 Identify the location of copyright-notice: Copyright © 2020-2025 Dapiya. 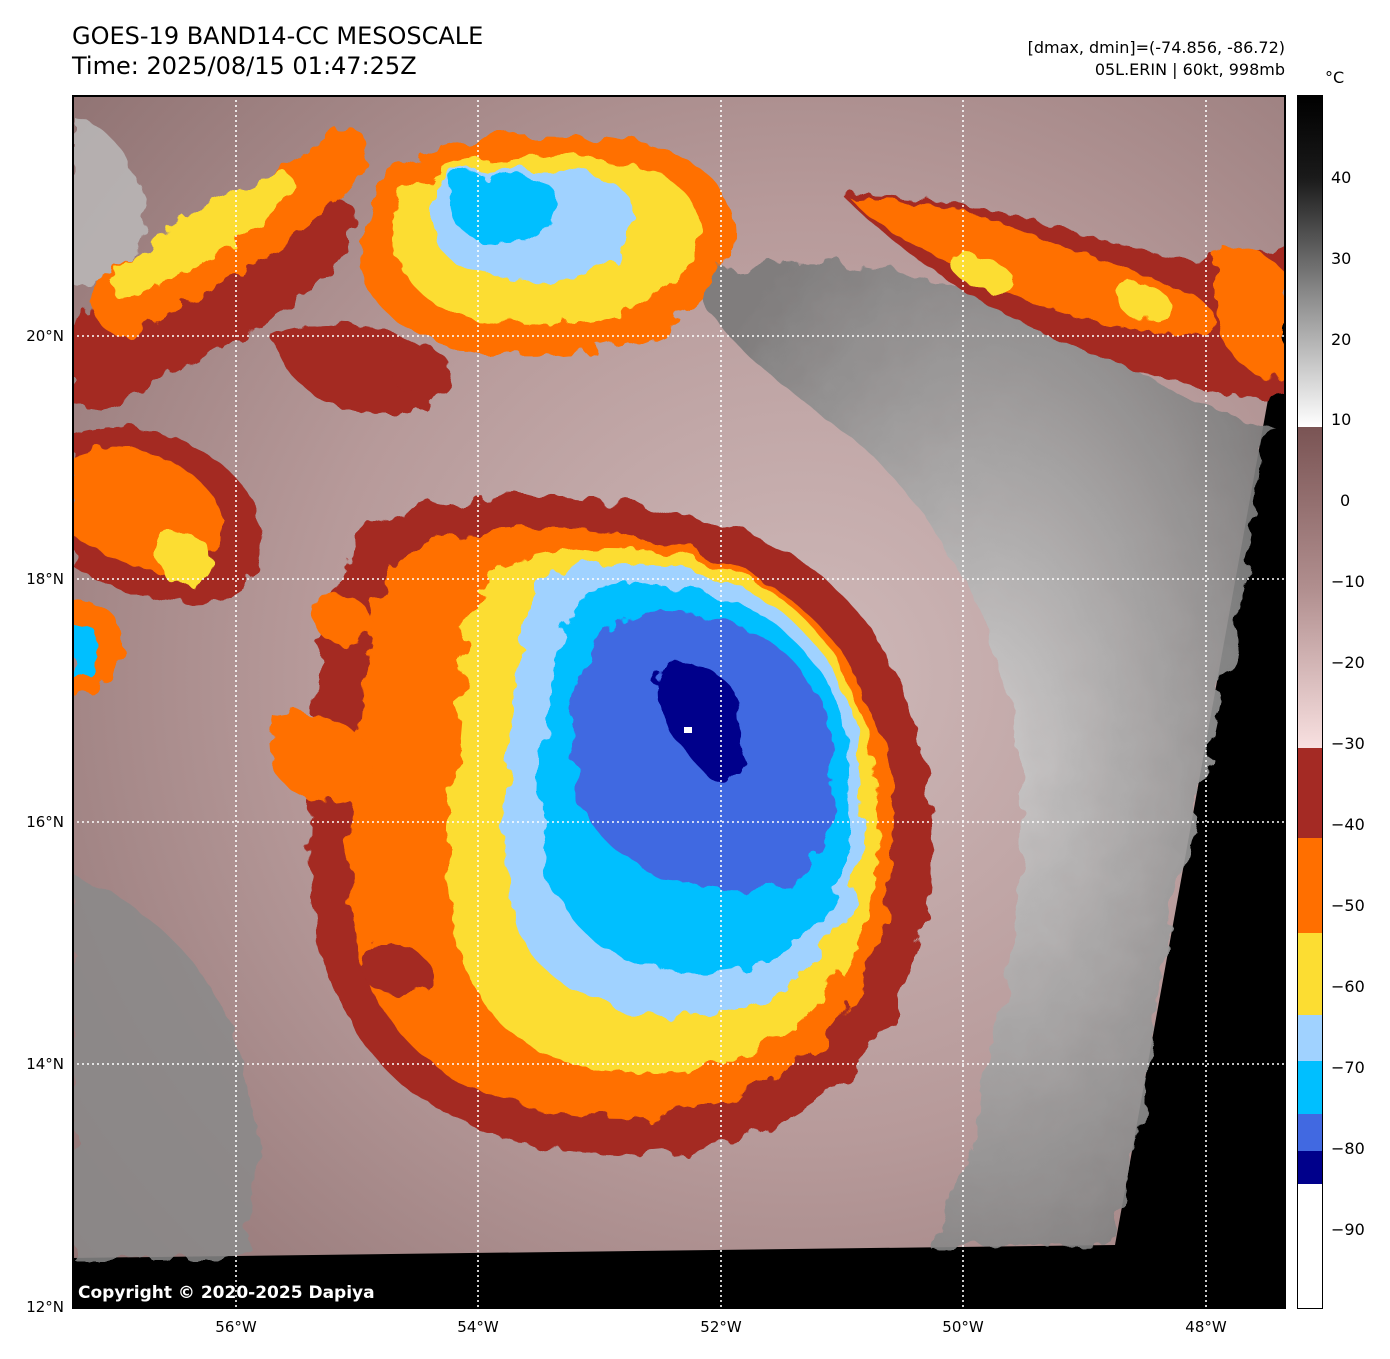
(226, 1293).